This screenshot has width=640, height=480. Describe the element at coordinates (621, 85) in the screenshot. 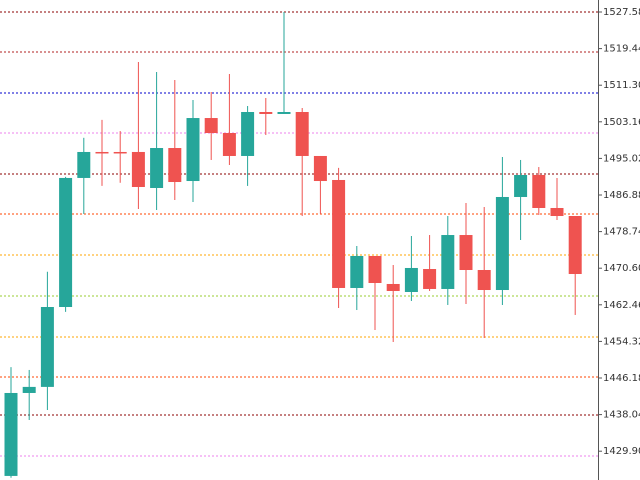

I see `y-tick-label: 1511.30` at that location.